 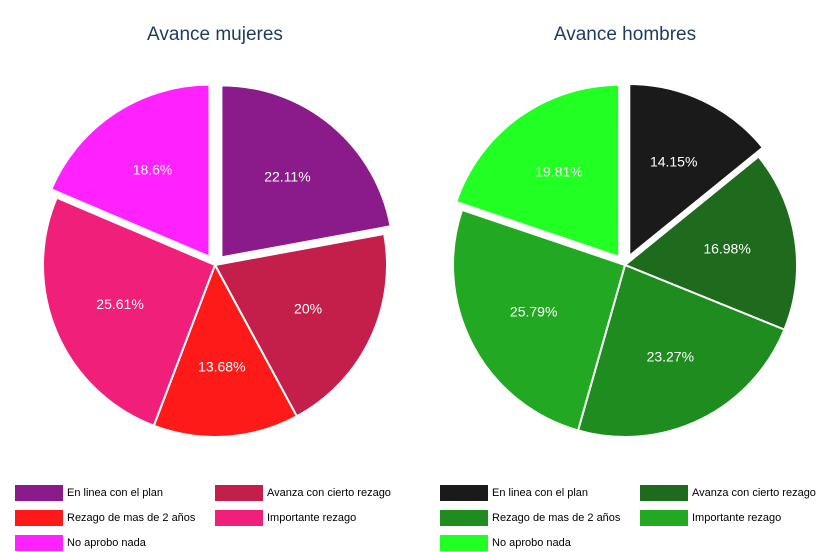 I want to click on value-label: 19.81%, so click(x=558, y=172).